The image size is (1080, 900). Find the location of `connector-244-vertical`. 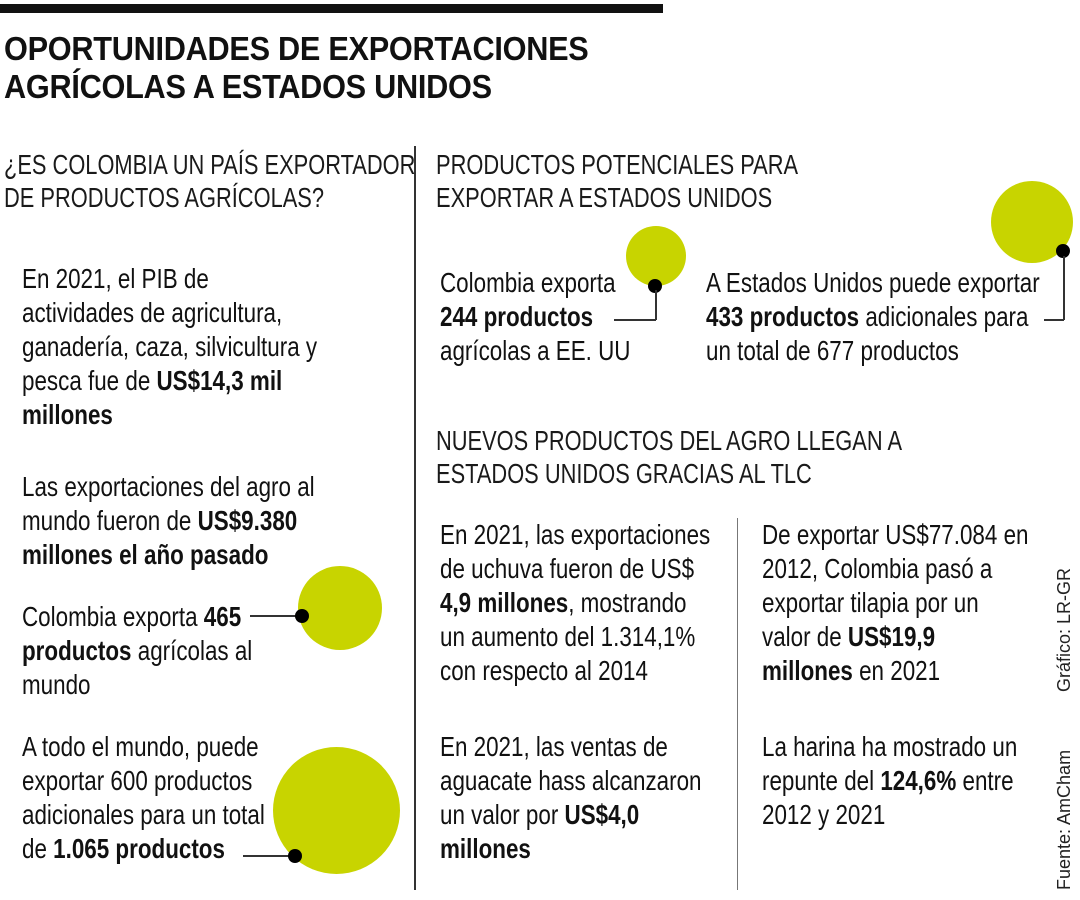

connector-244-vertical is located at coordinates (656, 305).